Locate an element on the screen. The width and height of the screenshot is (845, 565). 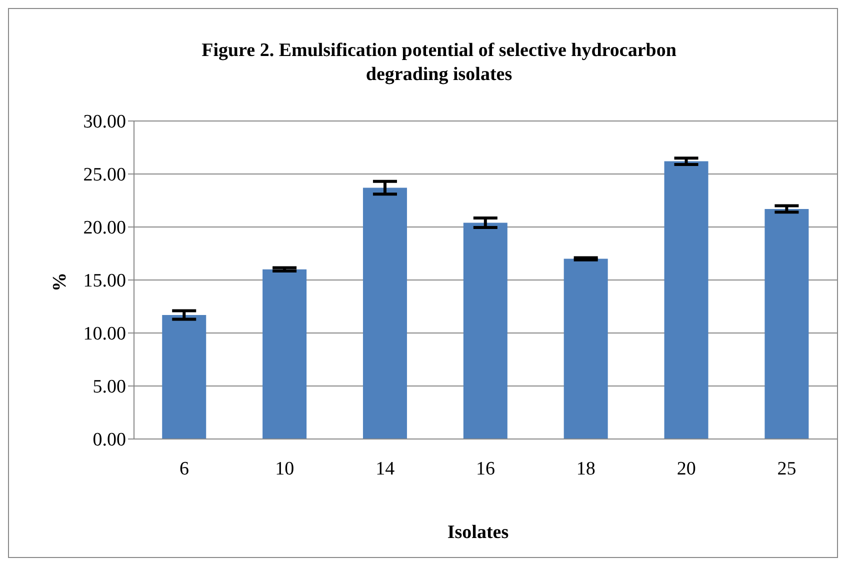
y-axis-title: % is located at coordinates (61, 282).